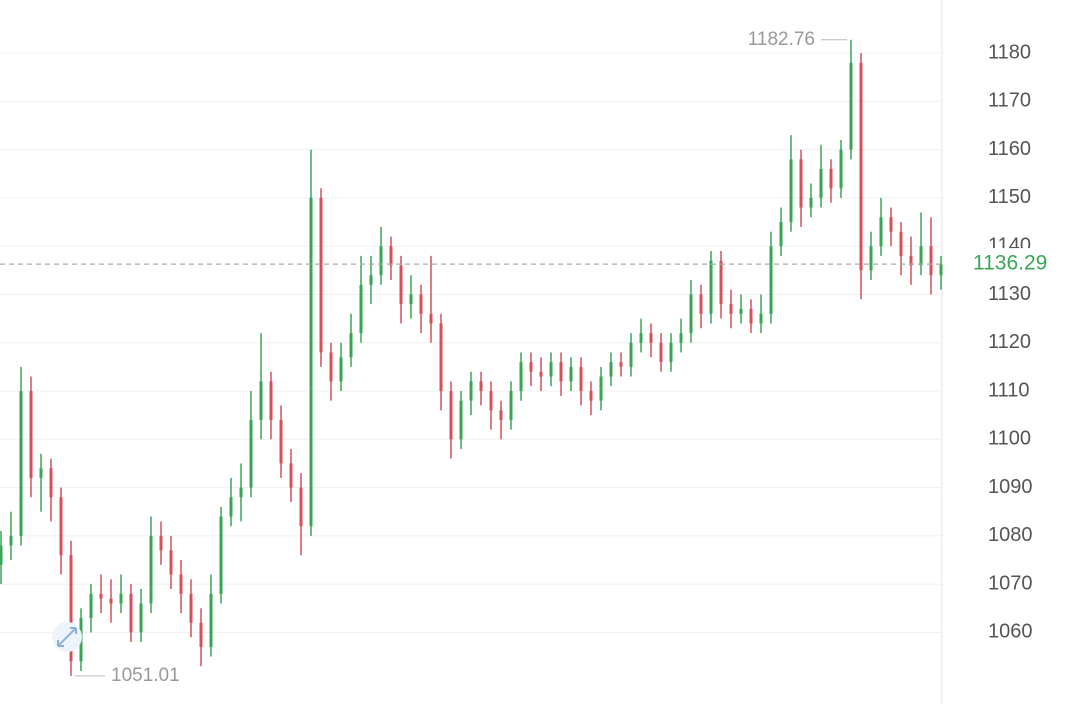 This screenshot has width=1068, height=704. I want to click on y-tick-label: 1090, so click(1010, 487).